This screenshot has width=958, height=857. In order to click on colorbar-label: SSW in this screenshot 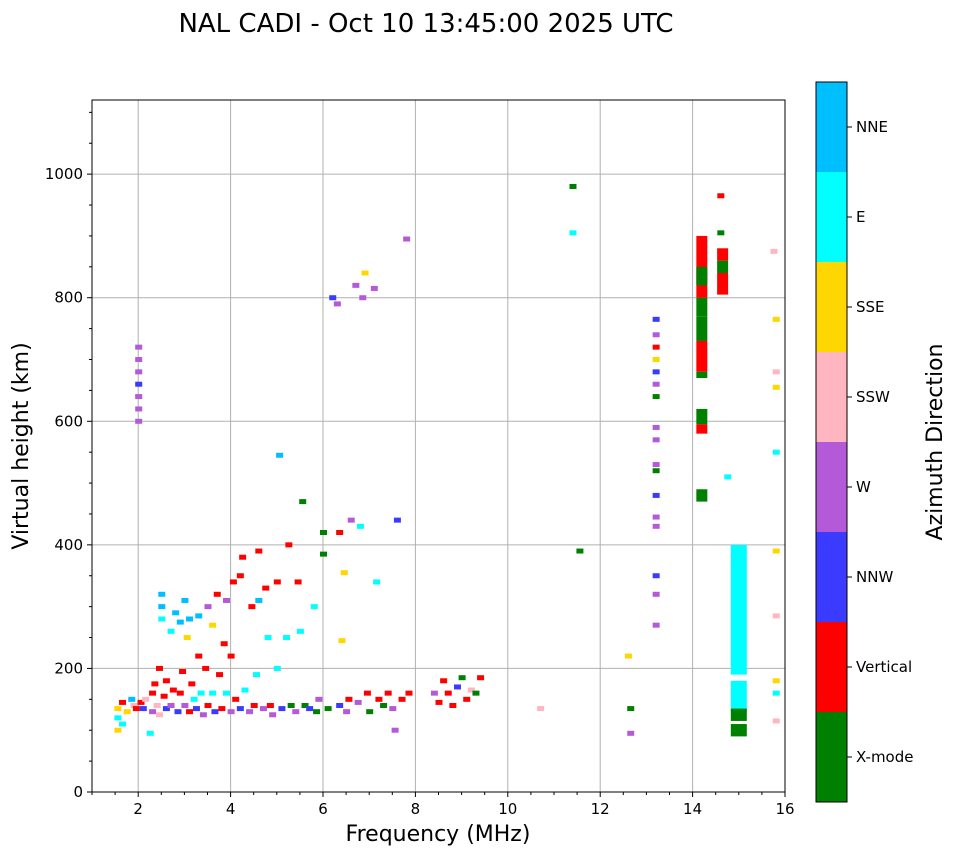, I will do `click(873, 397)`.